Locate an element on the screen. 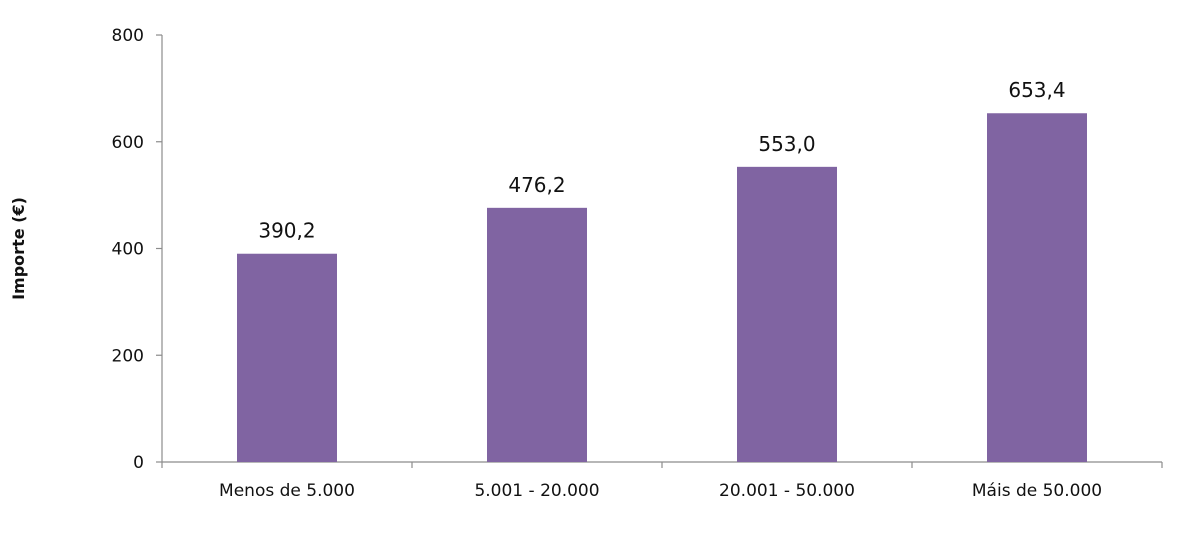 The image size is (1200, 538). y-tick-label: 200 is located at coordinates (128, 356).